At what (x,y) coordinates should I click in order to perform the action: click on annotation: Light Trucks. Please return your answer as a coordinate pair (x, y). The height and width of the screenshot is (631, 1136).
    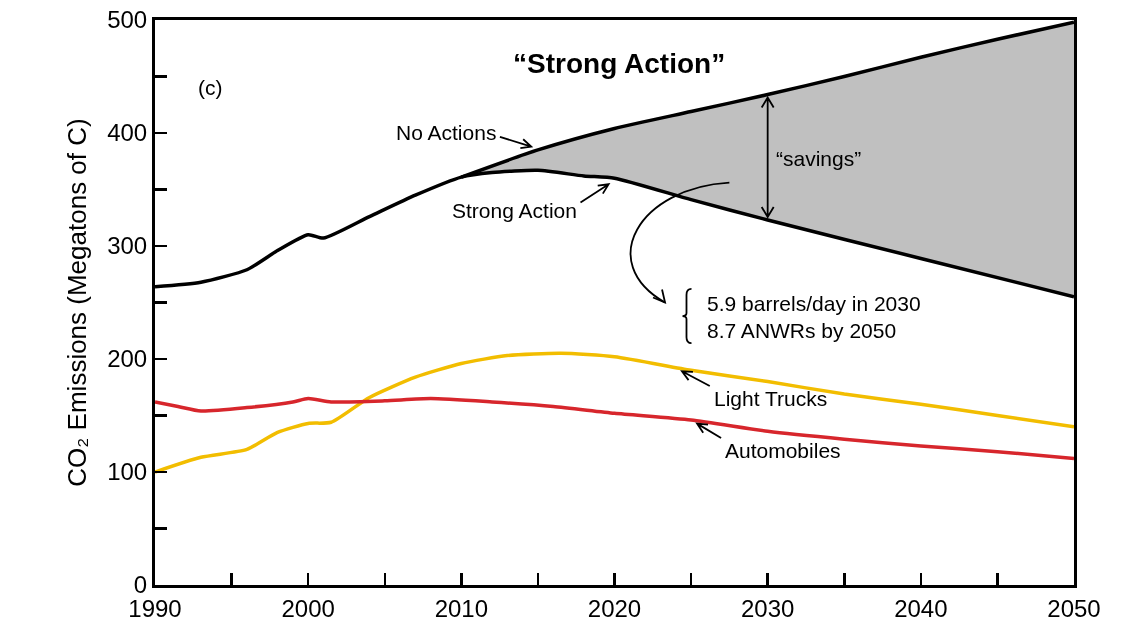
    Looking at the image, I should click on (771, 398).